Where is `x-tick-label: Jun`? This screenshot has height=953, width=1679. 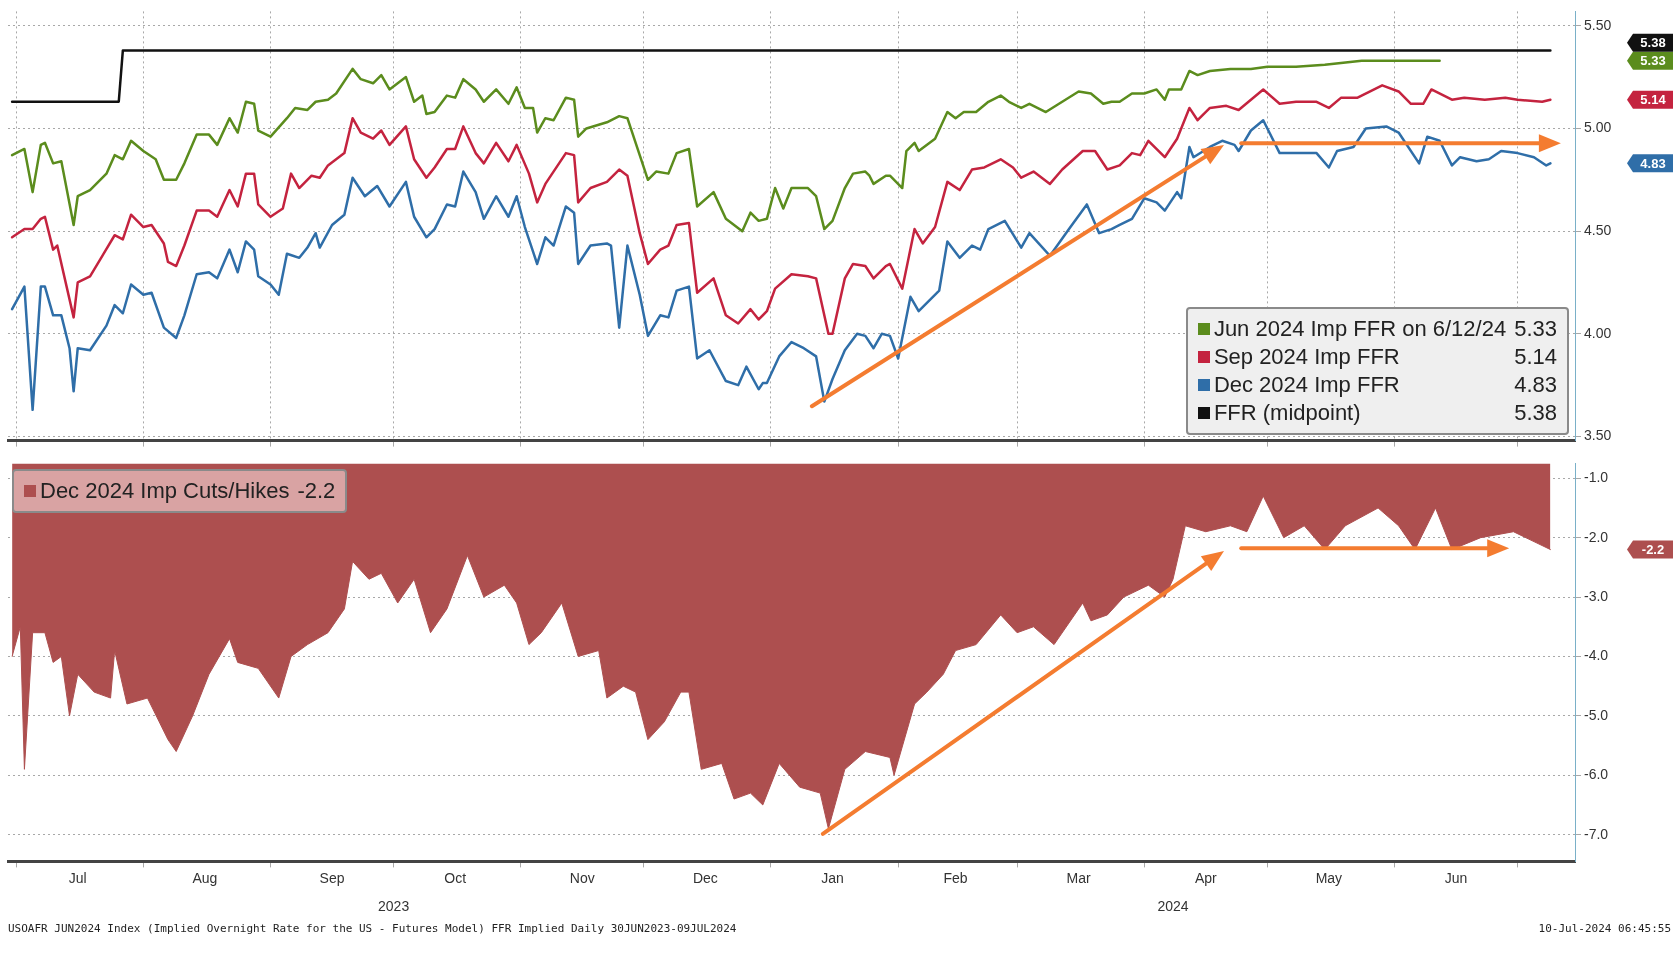
x-tick-label: Jun is located at coordinates (1456, 877).